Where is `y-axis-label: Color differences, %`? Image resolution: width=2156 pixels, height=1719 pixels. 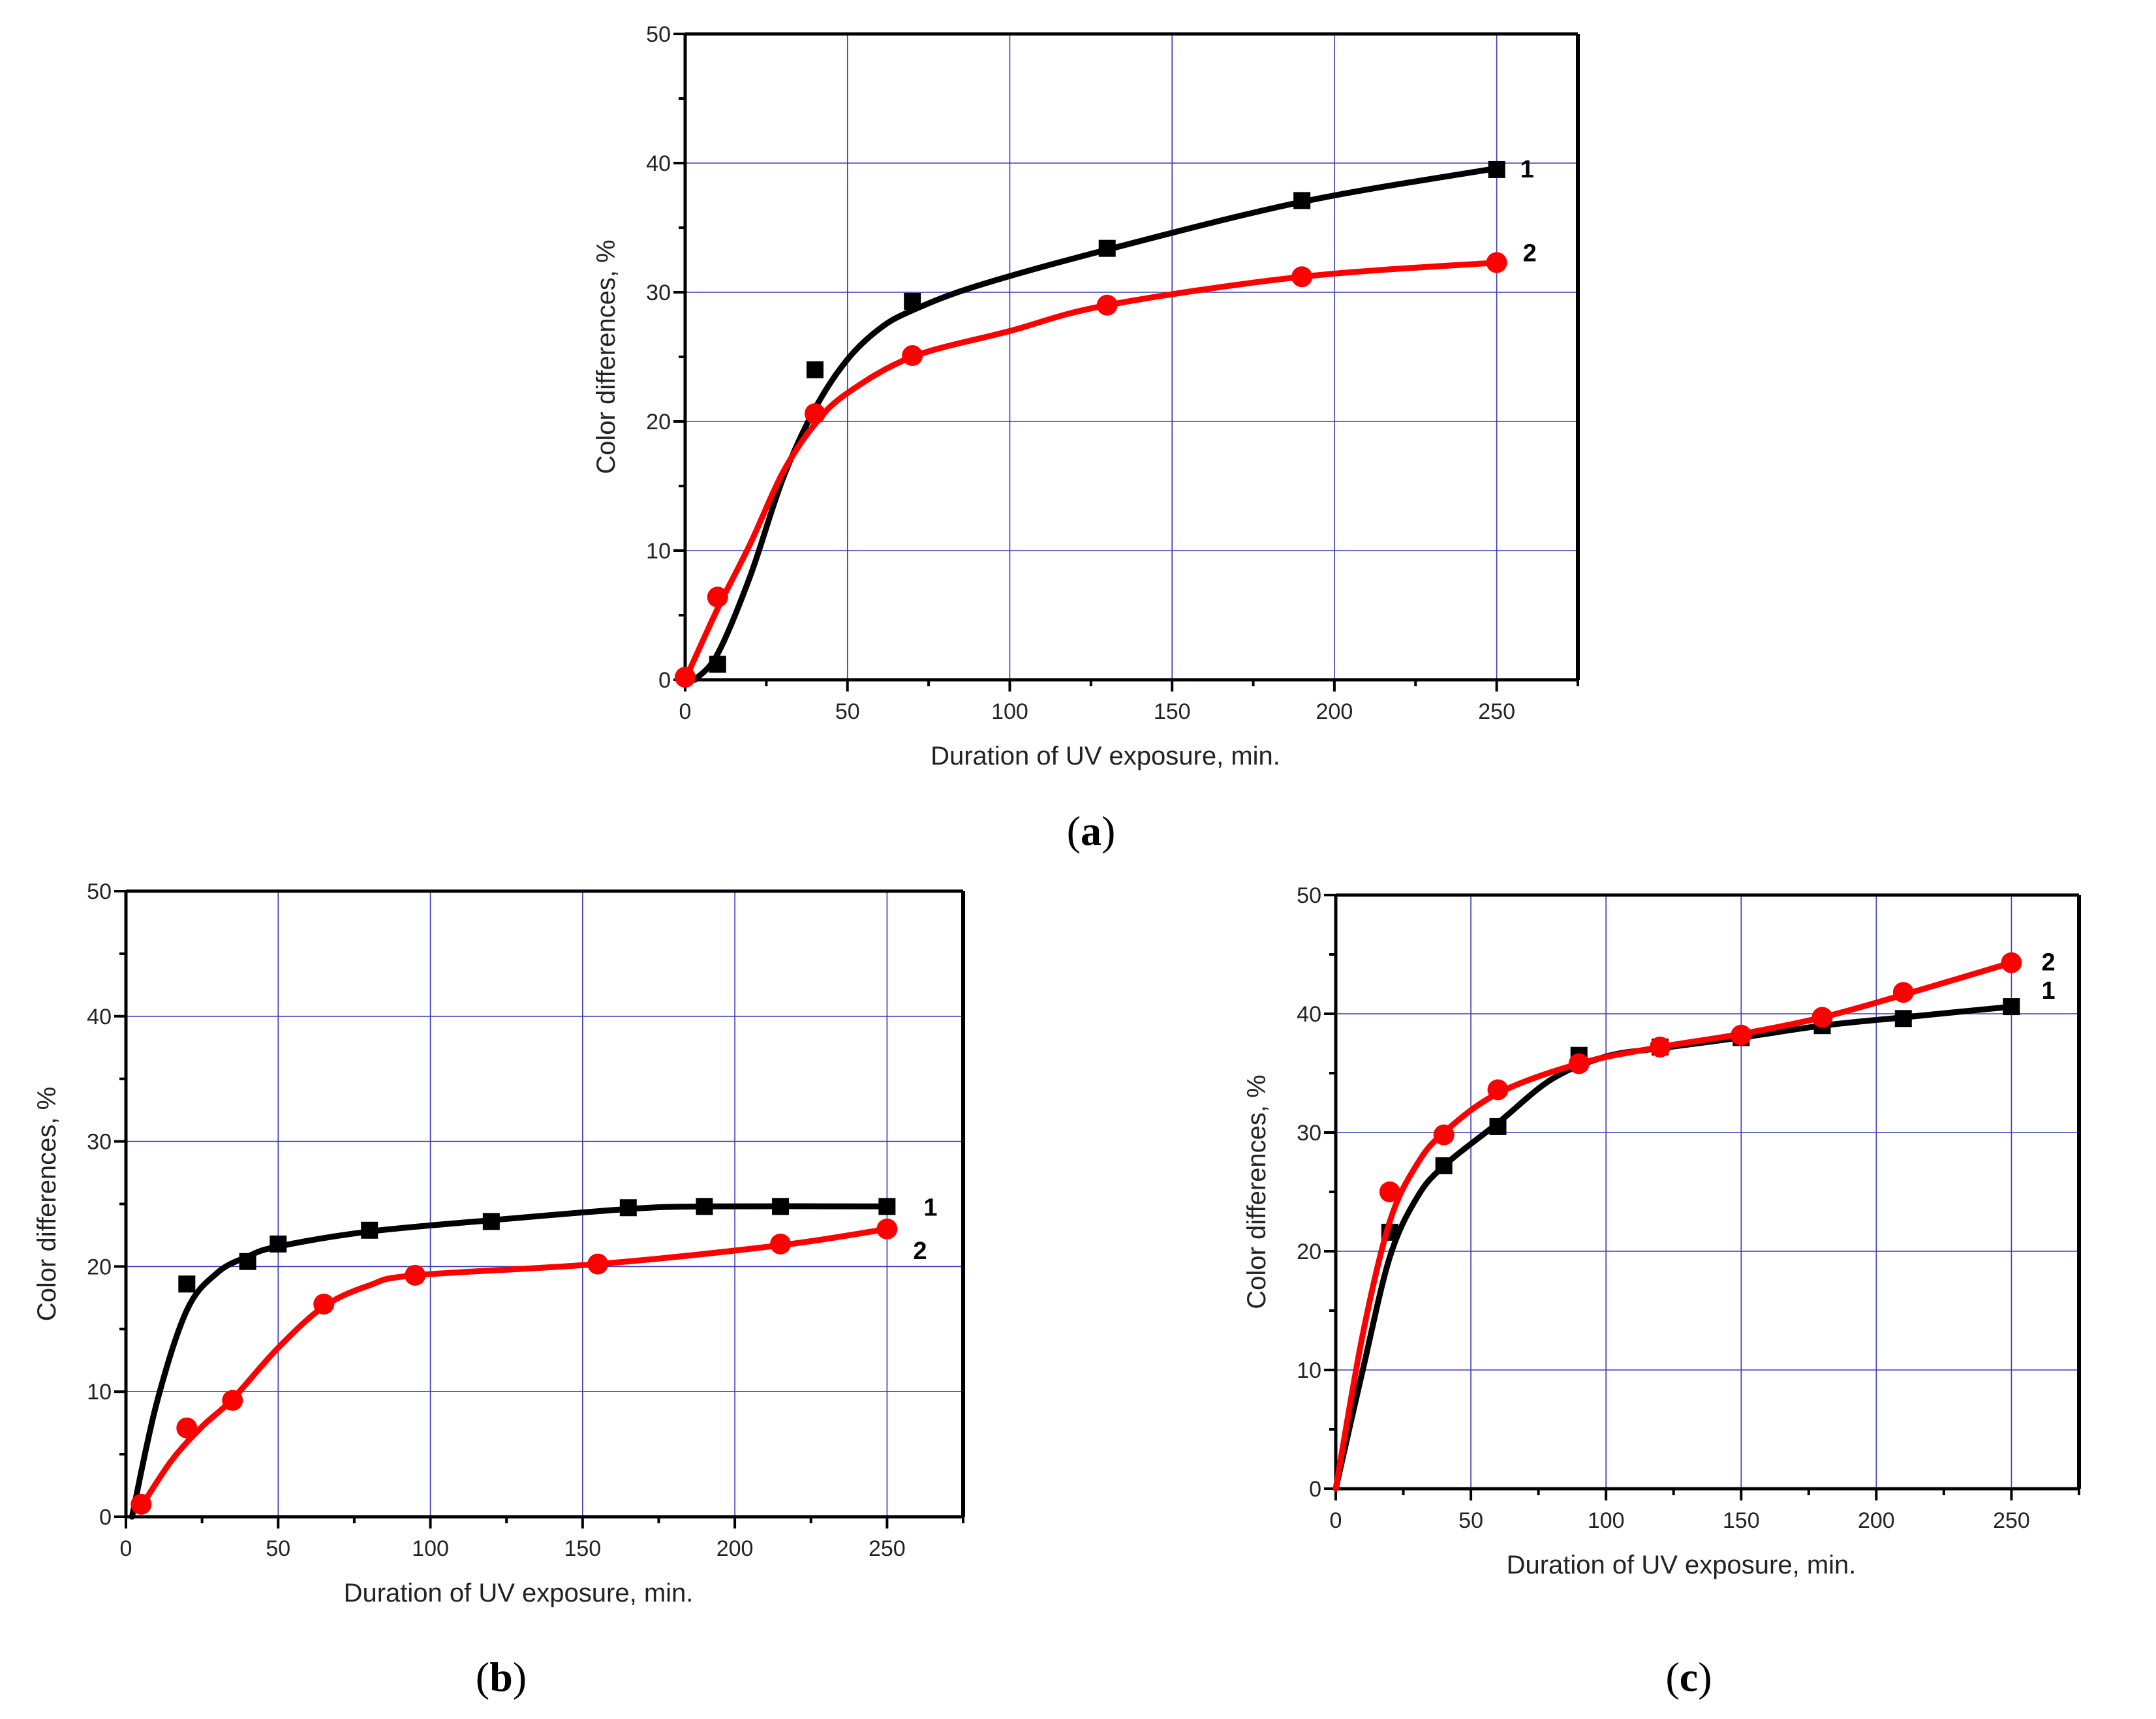
y-axis-label: Color differences, % is located at coordinates (1257, 1191).